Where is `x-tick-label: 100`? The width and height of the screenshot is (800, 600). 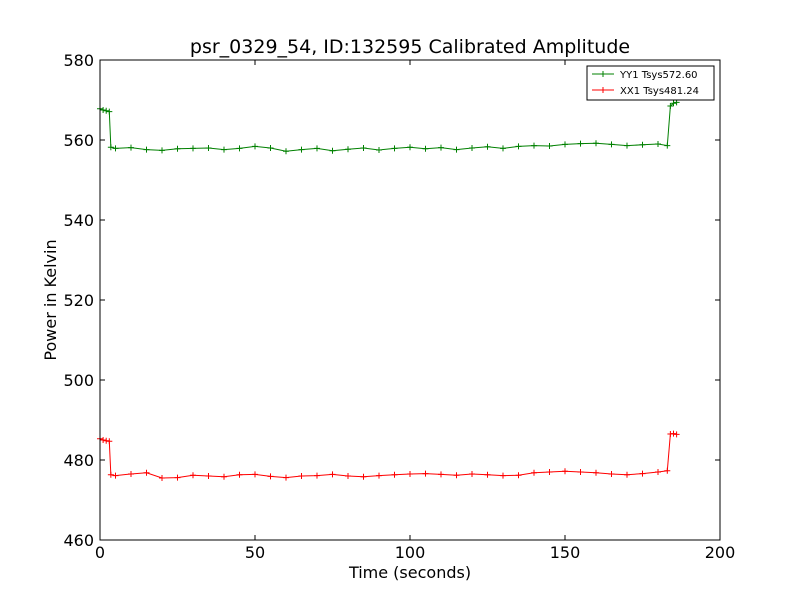 x-tick-label: 100 is located at coordinates (410, 552).